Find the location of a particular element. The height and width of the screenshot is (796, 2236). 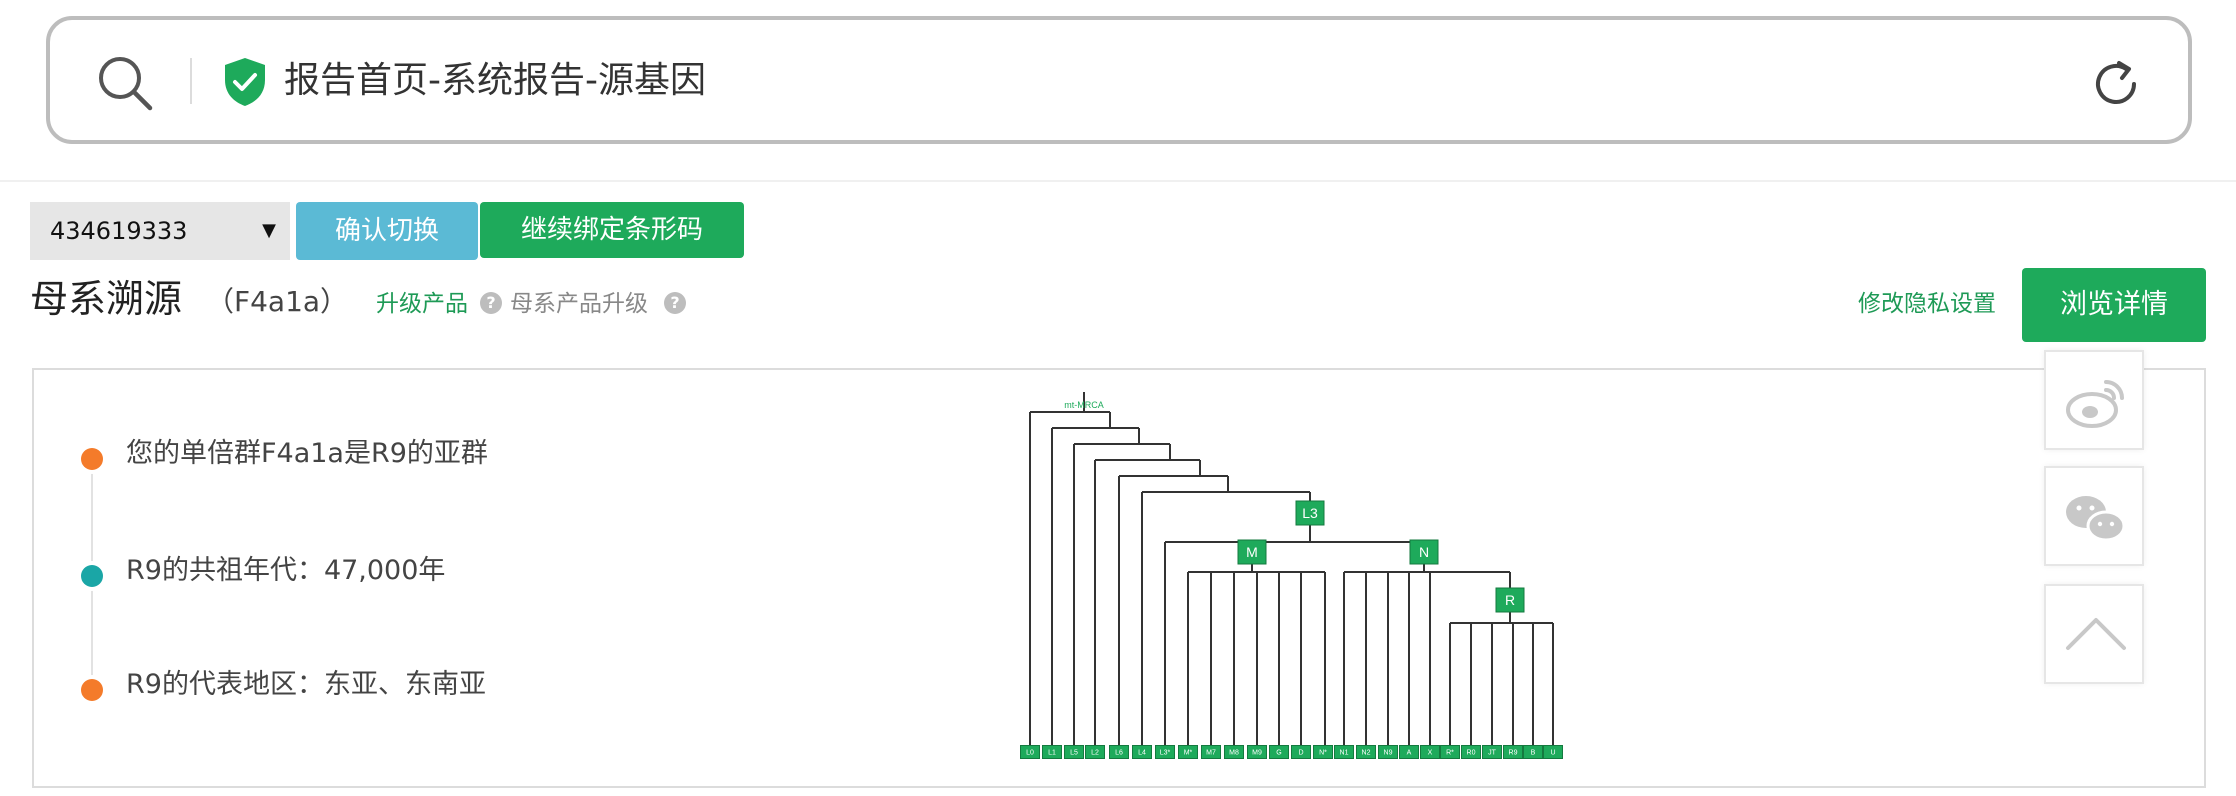

reload-icon is located at coordinates (2116, 84).